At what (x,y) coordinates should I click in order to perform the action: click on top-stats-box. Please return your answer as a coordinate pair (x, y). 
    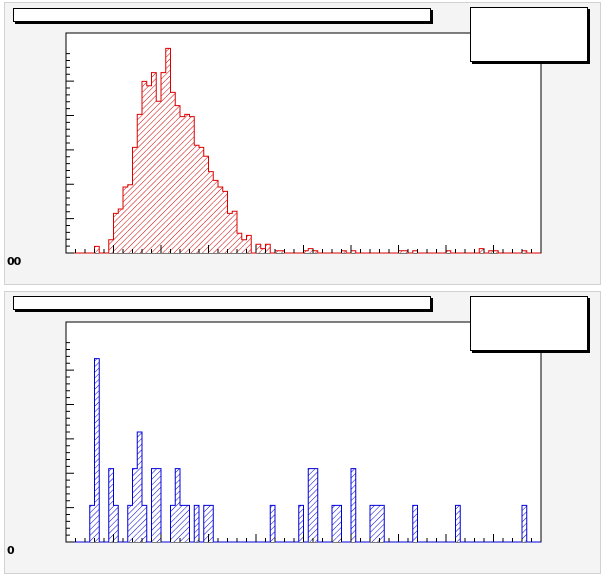
    Looking at the image, I should click on (529, 34).